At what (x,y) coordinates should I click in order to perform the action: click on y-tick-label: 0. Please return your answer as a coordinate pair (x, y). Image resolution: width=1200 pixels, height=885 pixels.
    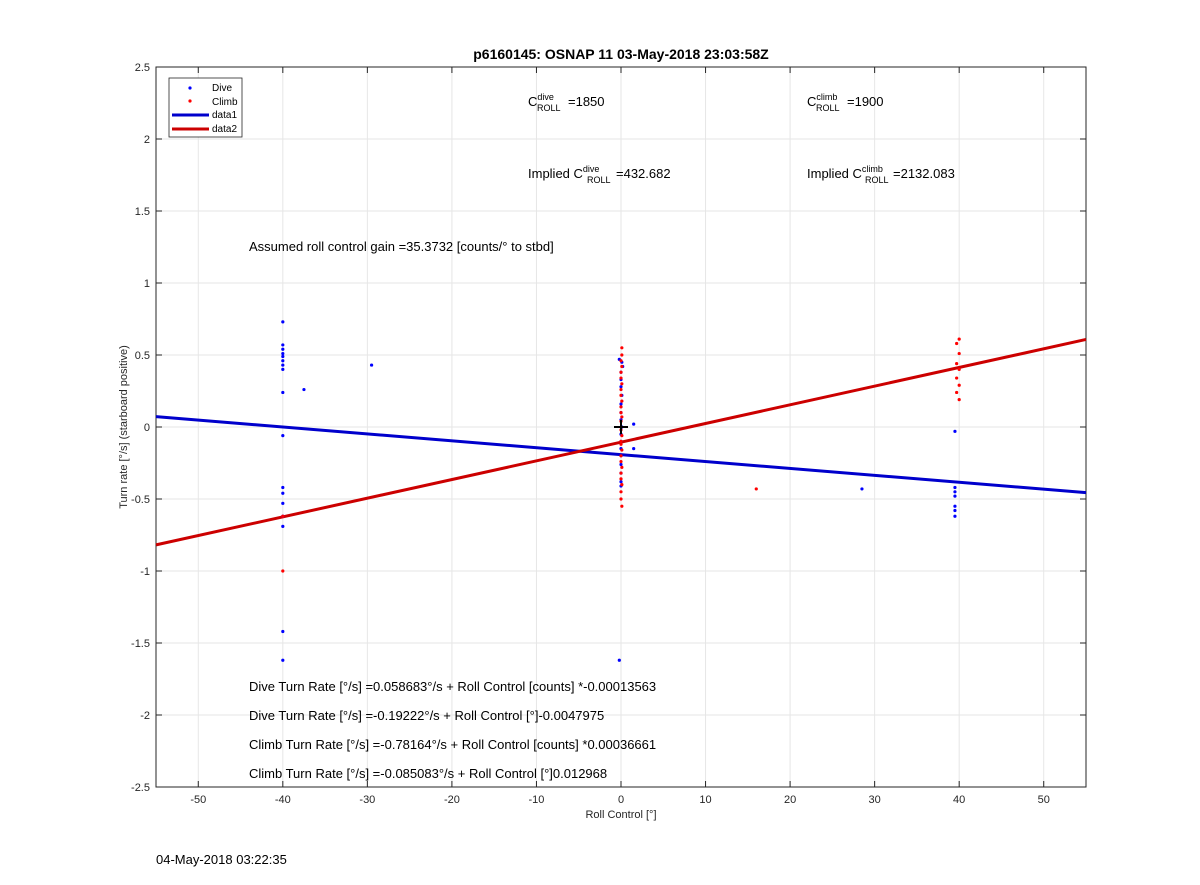
    Looking at the image, I should click on (147, 428).